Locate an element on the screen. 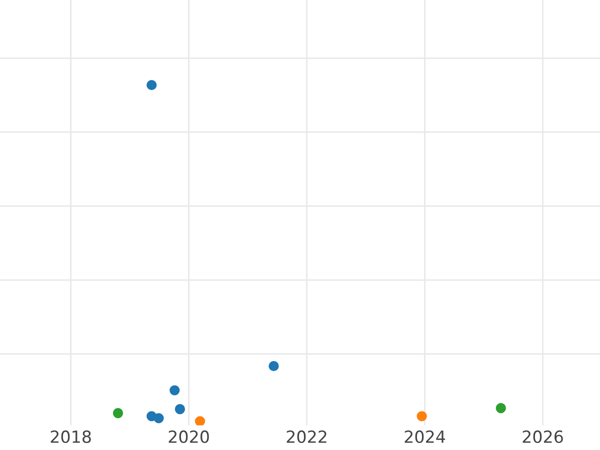 Image resolution: width=600 pixels, height=450 pixels. x-tick-label: 2022 is located at coordinates (306, 437).